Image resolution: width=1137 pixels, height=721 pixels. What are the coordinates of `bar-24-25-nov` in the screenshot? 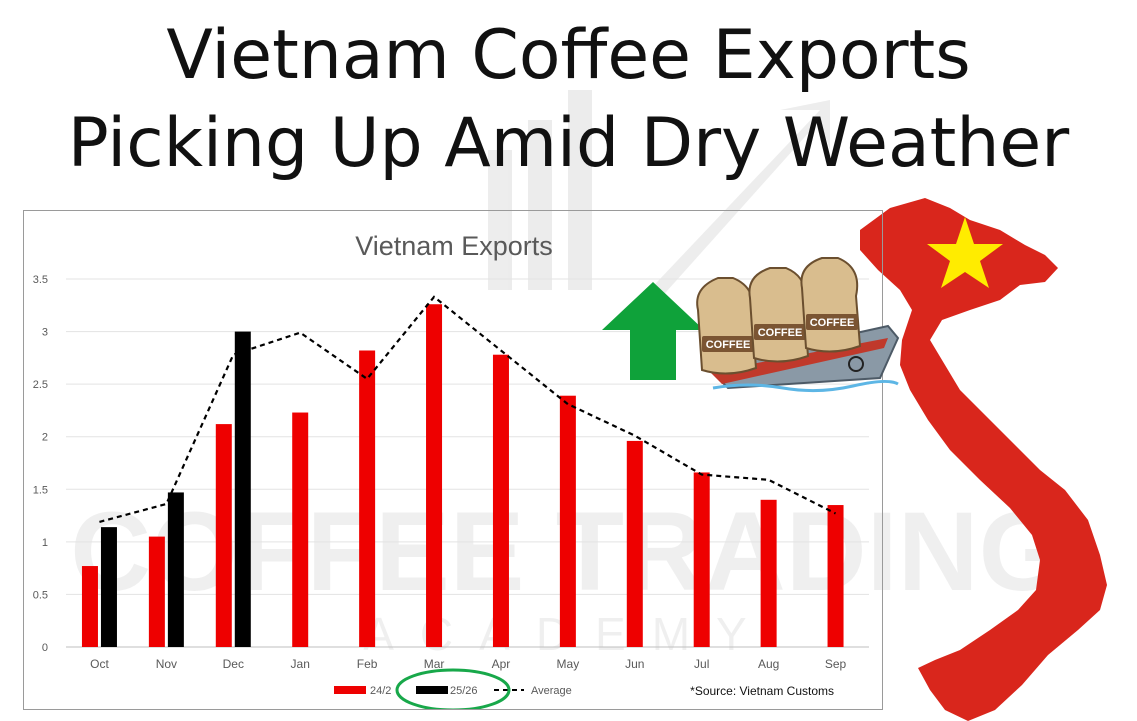 It's located at (156, 591).